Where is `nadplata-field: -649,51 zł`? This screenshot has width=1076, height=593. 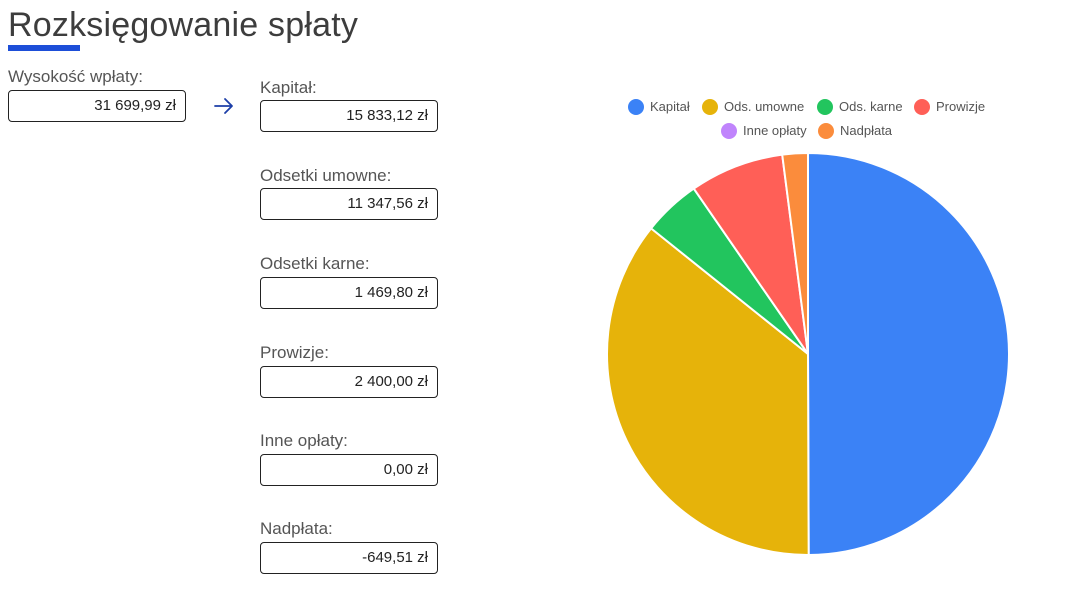 nadplata-field: -649,51 zł is located at coordinates (349, 558).